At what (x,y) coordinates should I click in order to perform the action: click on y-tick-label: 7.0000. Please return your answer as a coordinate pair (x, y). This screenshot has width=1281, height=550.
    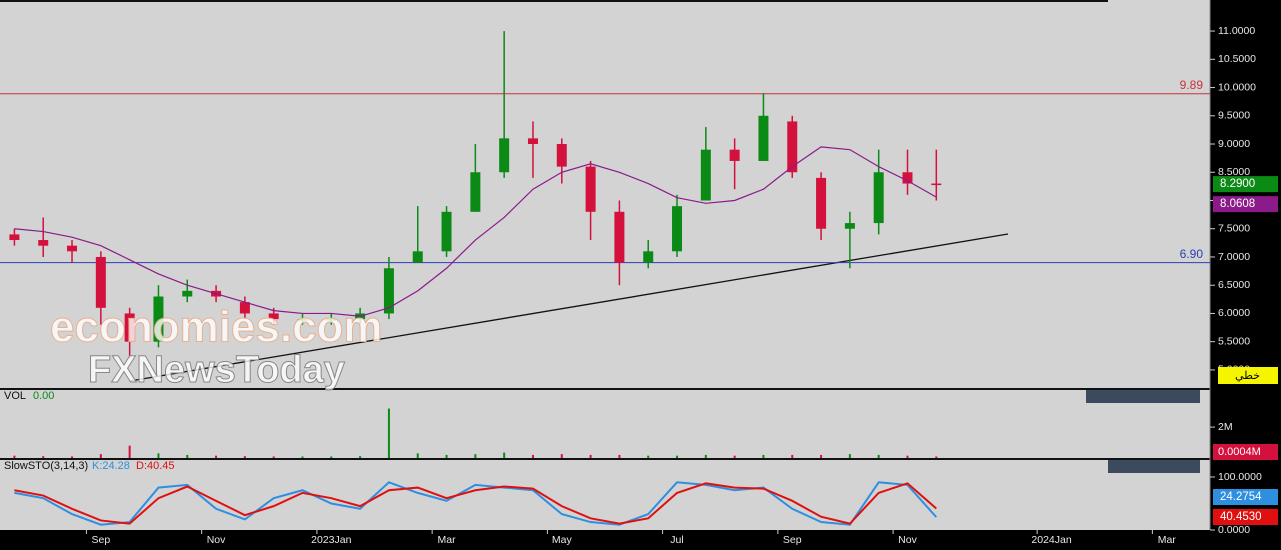
    Looking at the image, I should click on (1234, 257).